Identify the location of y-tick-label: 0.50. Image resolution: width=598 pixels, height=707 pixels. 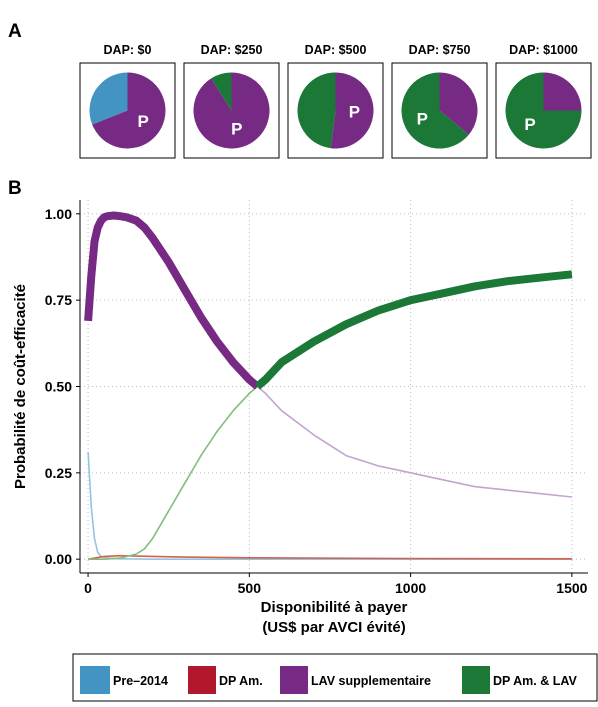
(58, 387).